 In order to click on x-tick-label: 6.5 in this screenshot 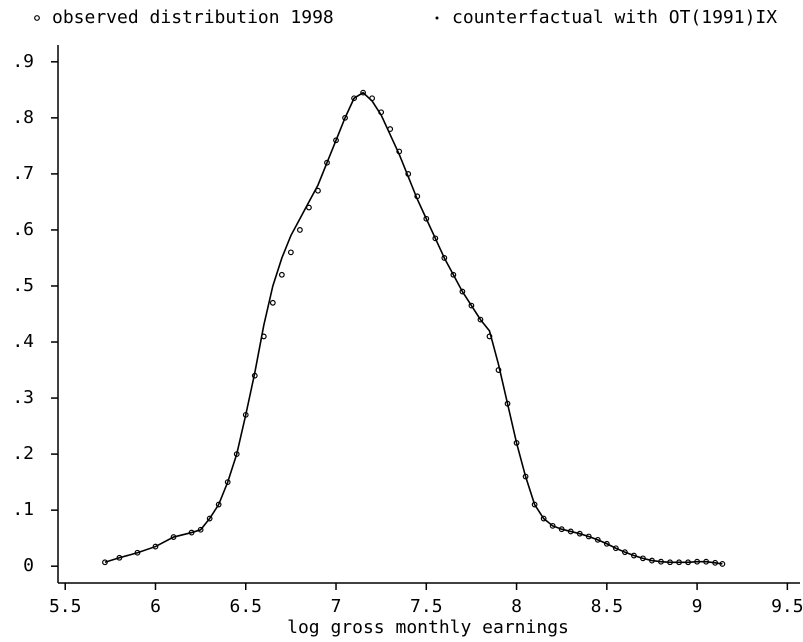, I will do `click(245, 606)`.